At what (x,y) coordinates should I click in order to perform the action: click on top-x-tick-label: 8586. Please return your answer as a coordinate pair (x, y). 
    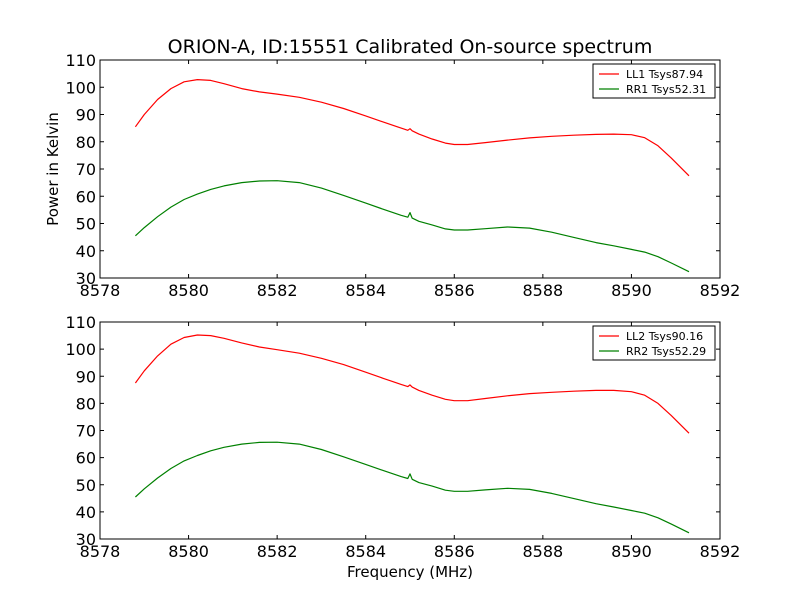
    Looking at the image, I should click on (454, 290).